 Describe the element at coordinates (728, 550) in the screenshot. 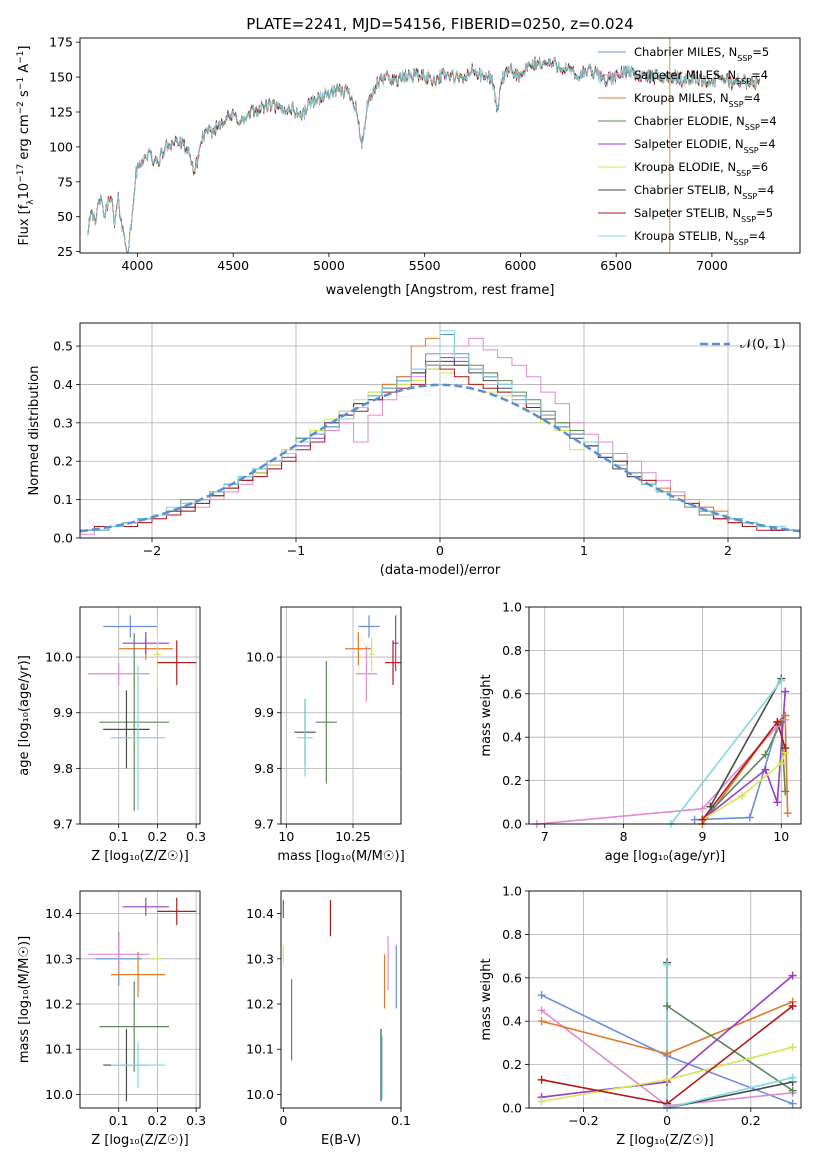

I see `tick-label-x: 2` at that location.